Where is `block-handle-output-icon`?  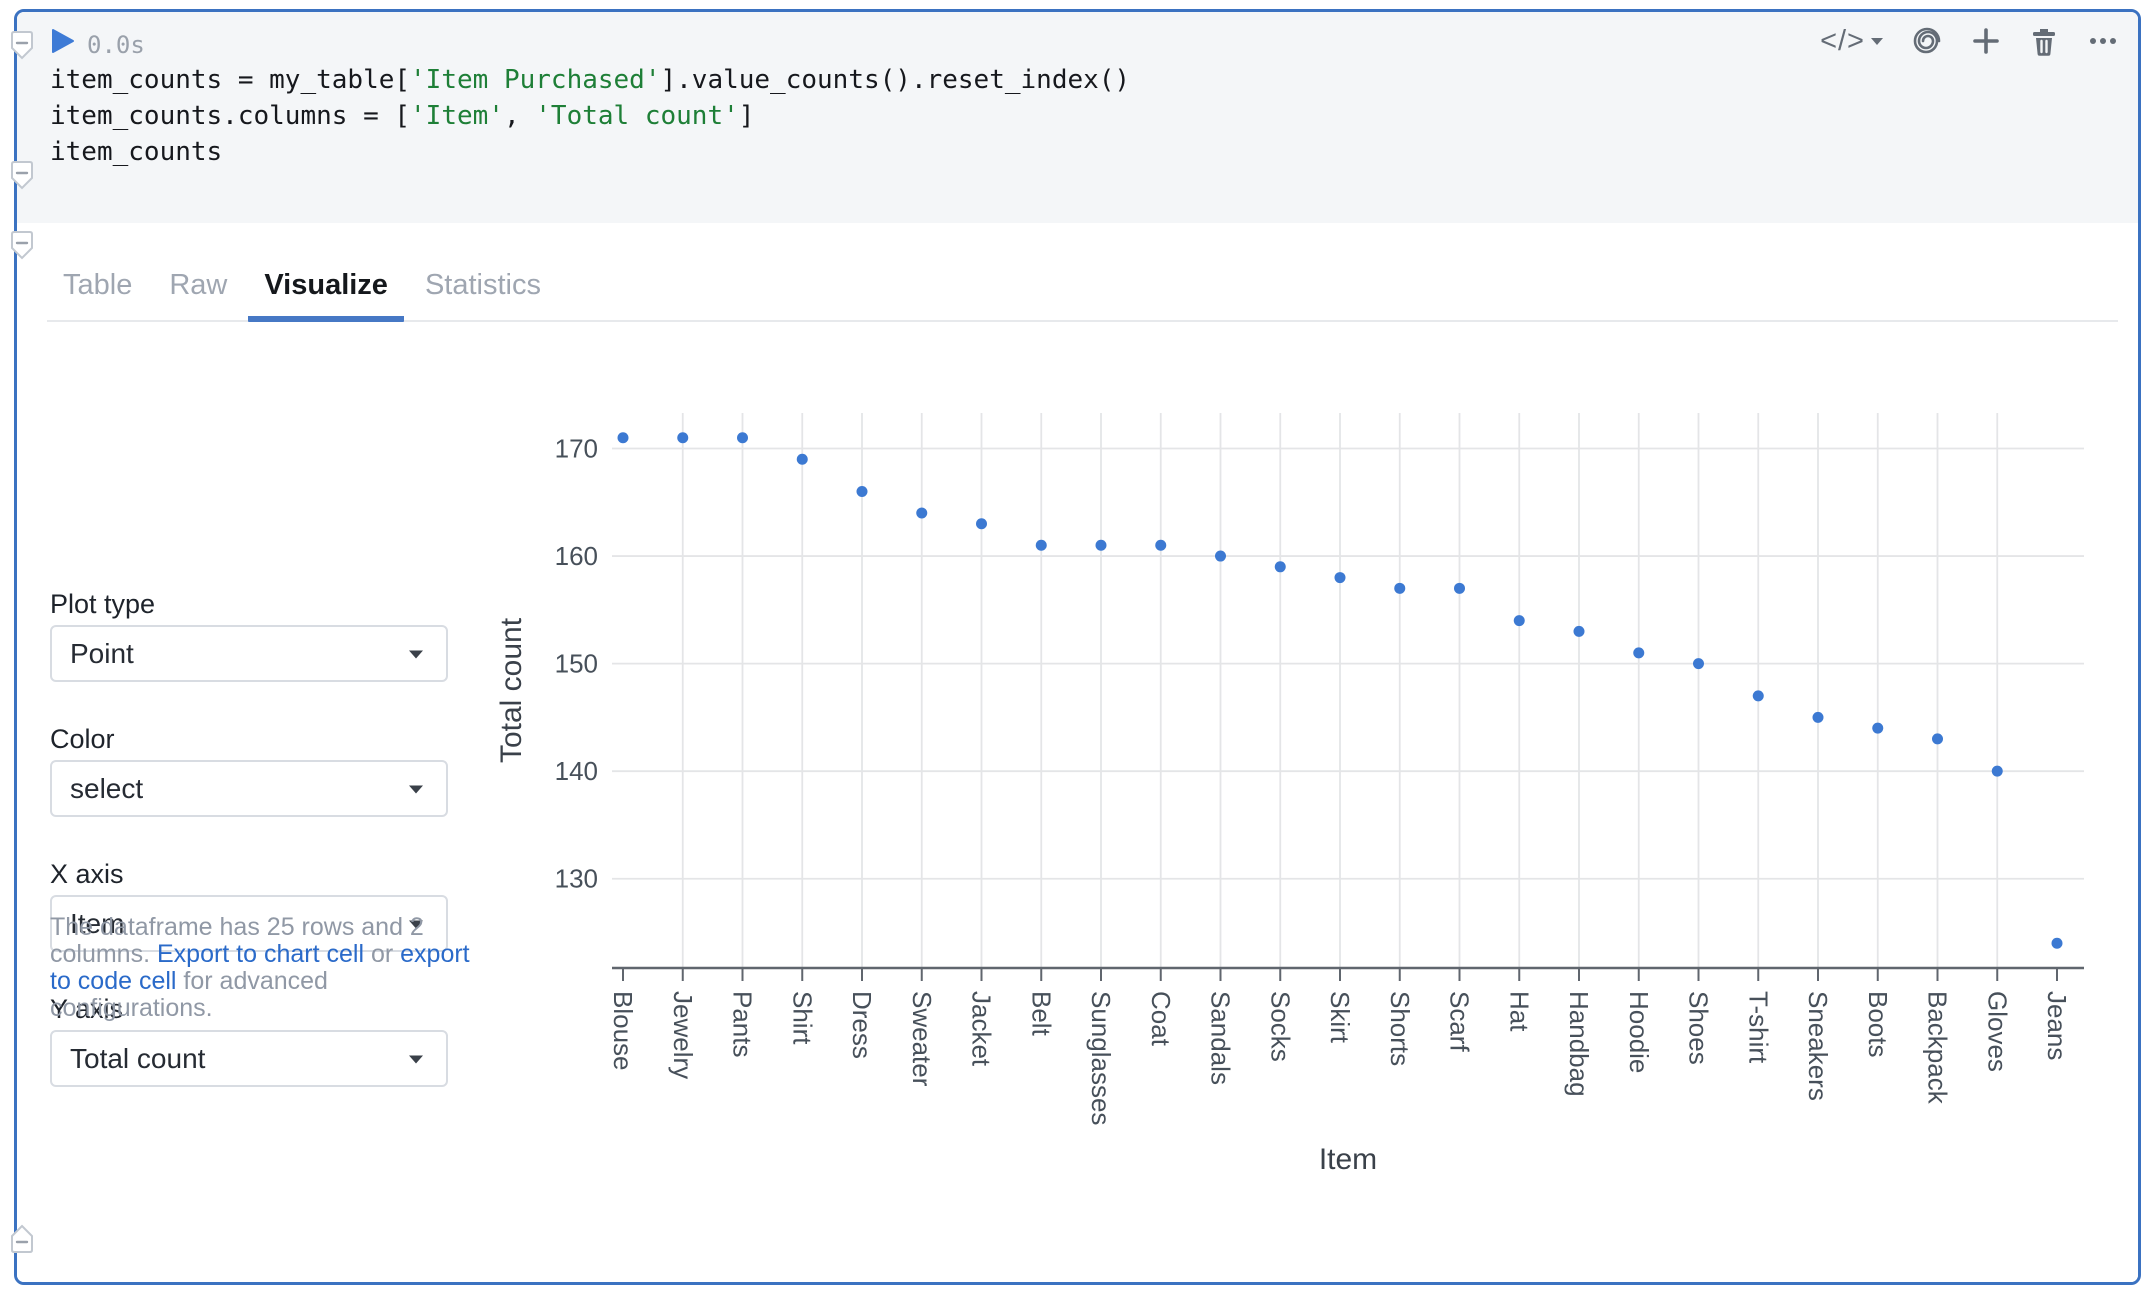
block-handle-output-icon is located at coordinates (22, 246).